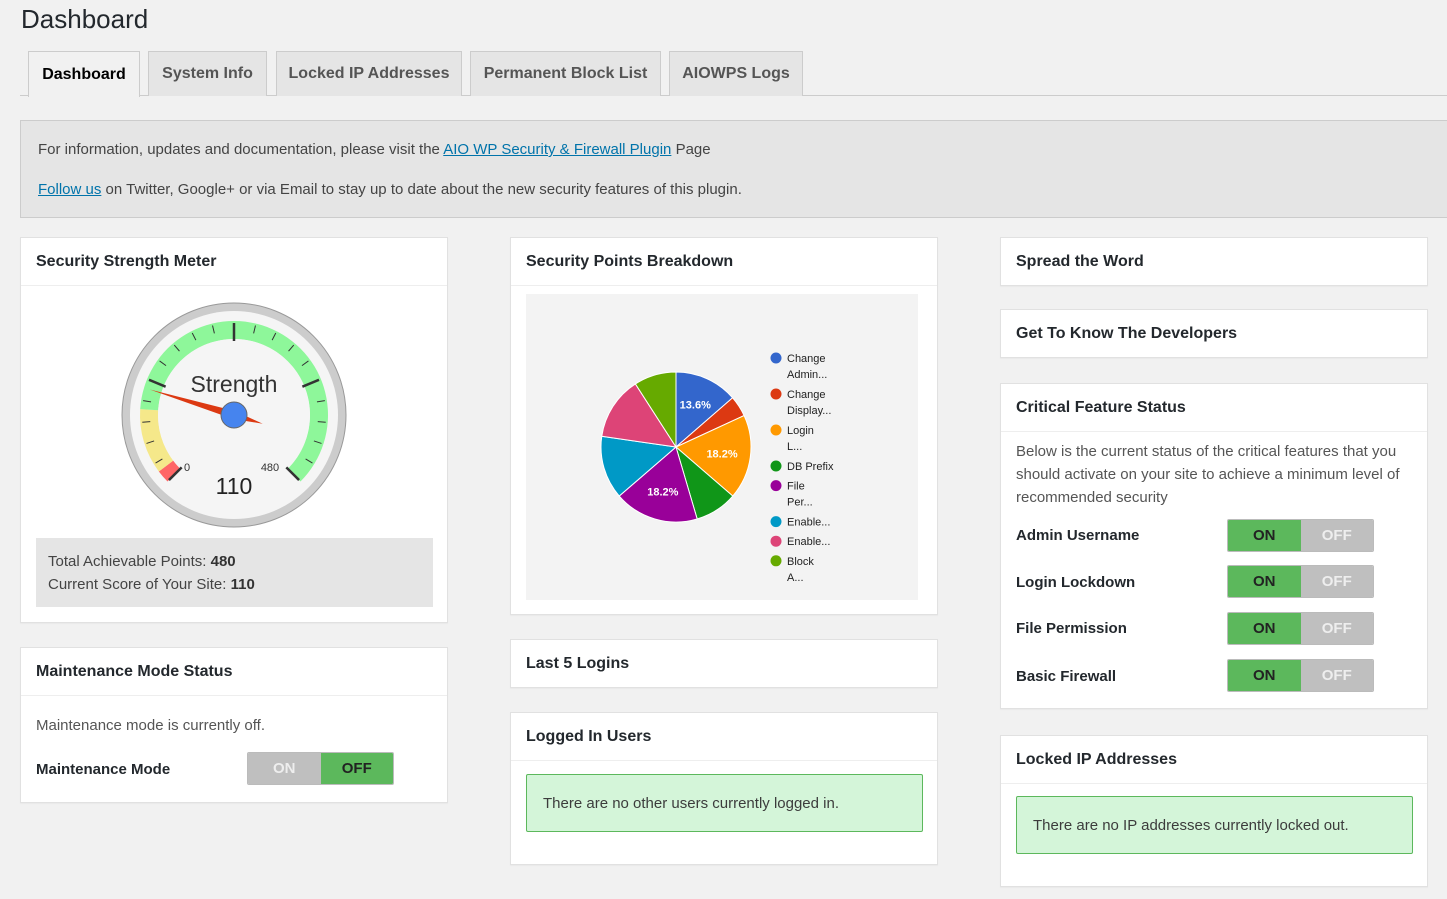  What do you see at coordinates (695, 406) in the screenshot?
I see `pie-slice-label: 13.6%` at bounding box center [695, 406].